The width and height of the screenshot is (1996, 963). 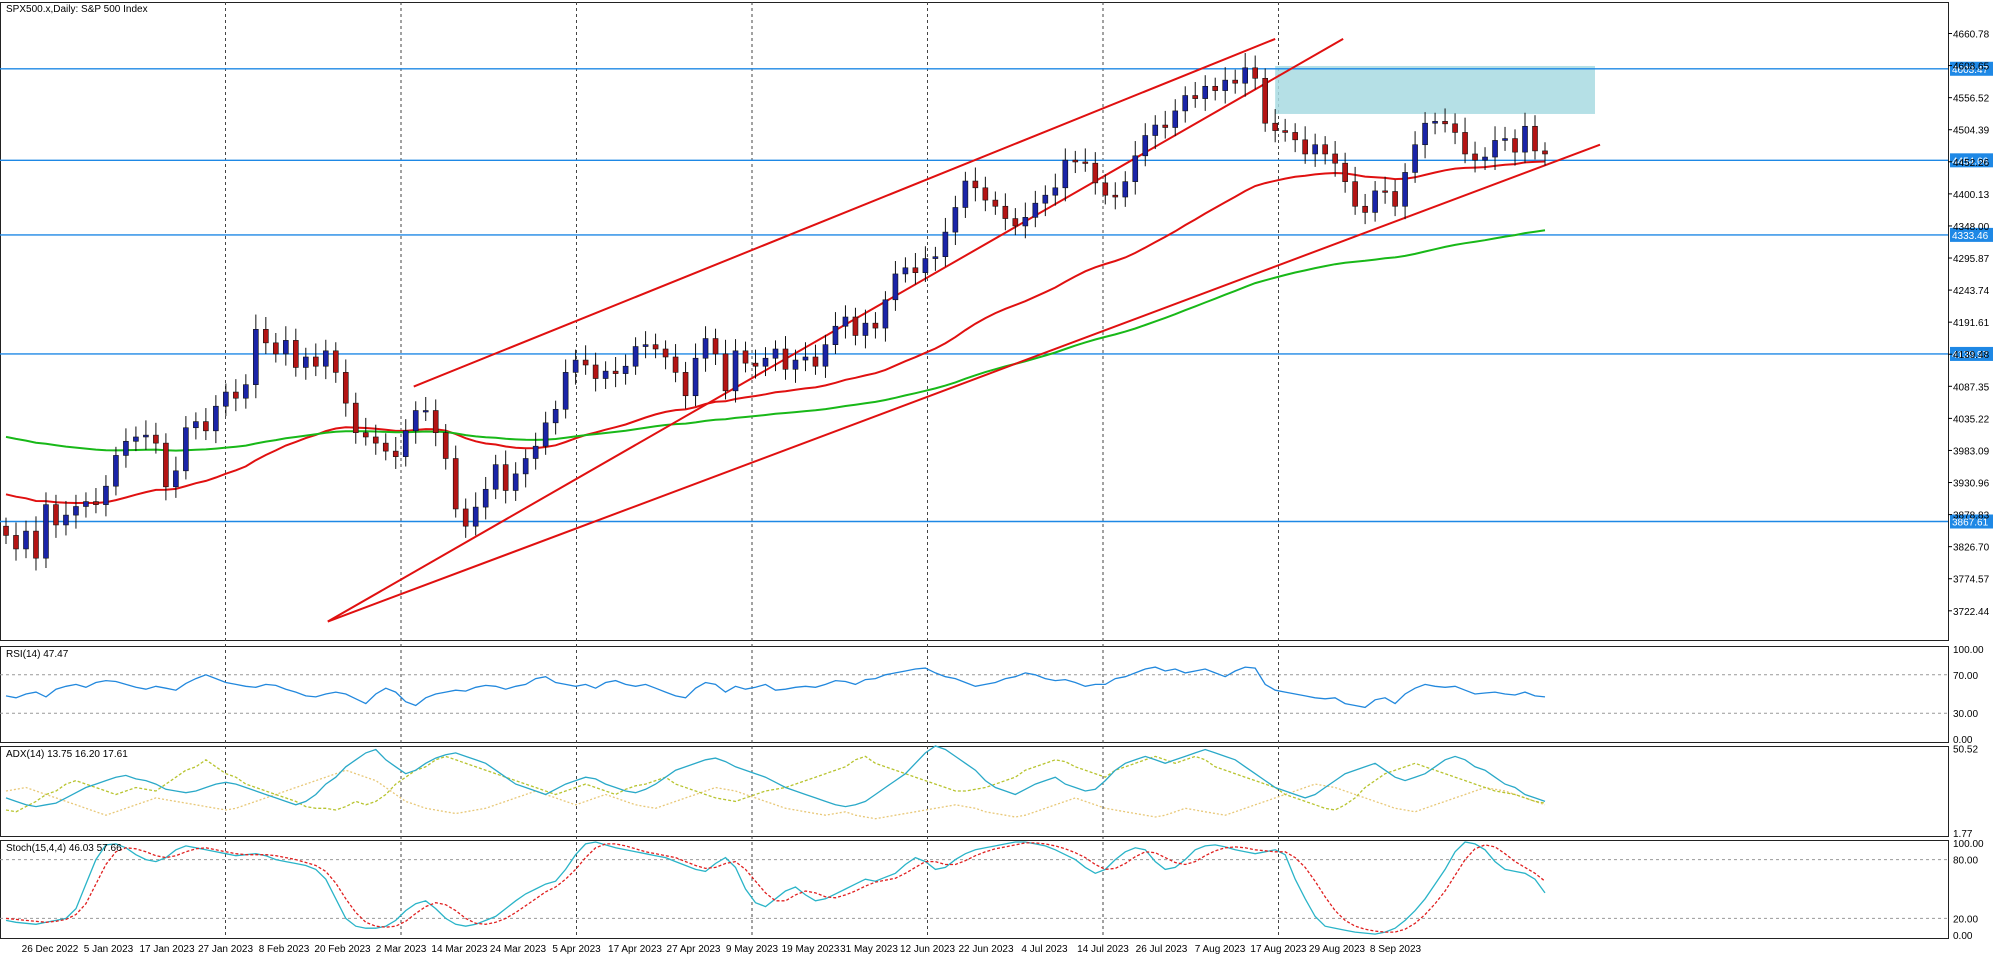 I want to click on date-label: 7 Aug 2023, so click(x=1220, y=949).